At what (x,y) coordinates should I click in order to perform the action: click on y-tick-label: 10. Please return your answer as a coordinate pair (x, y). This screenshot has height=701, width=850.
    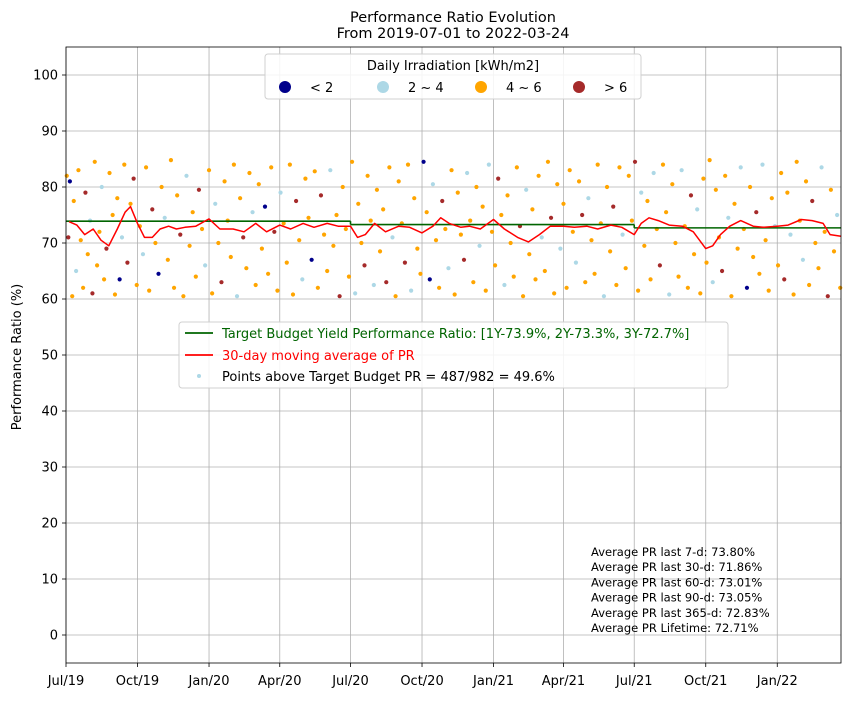
    Looking at the image, I should click on (49, 580).